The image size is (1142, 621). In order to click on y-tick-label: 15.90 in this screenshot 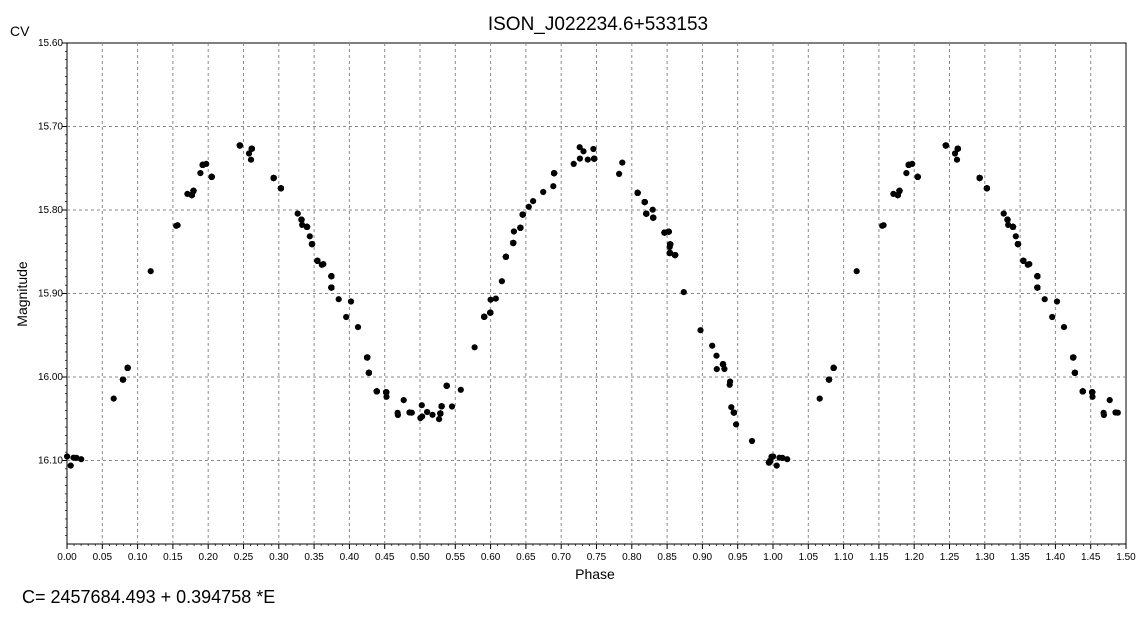, I will do `click(50, 294)`.